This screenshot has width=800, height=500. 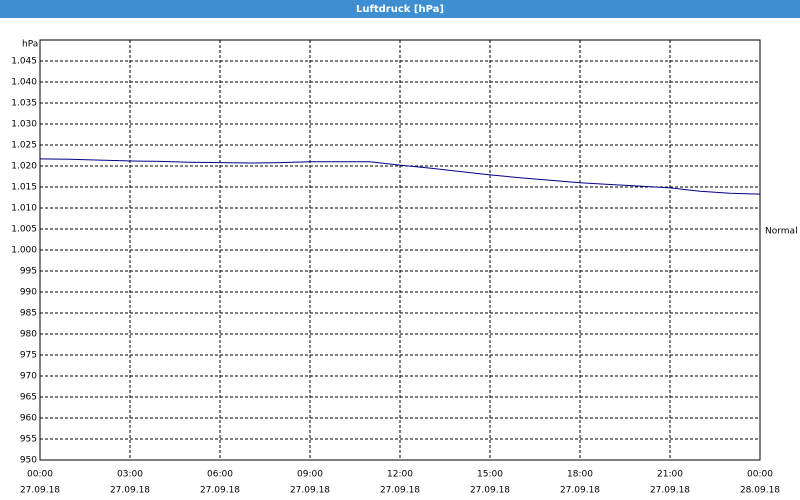 I want to click on title-bar, so click(x=400, y=9).